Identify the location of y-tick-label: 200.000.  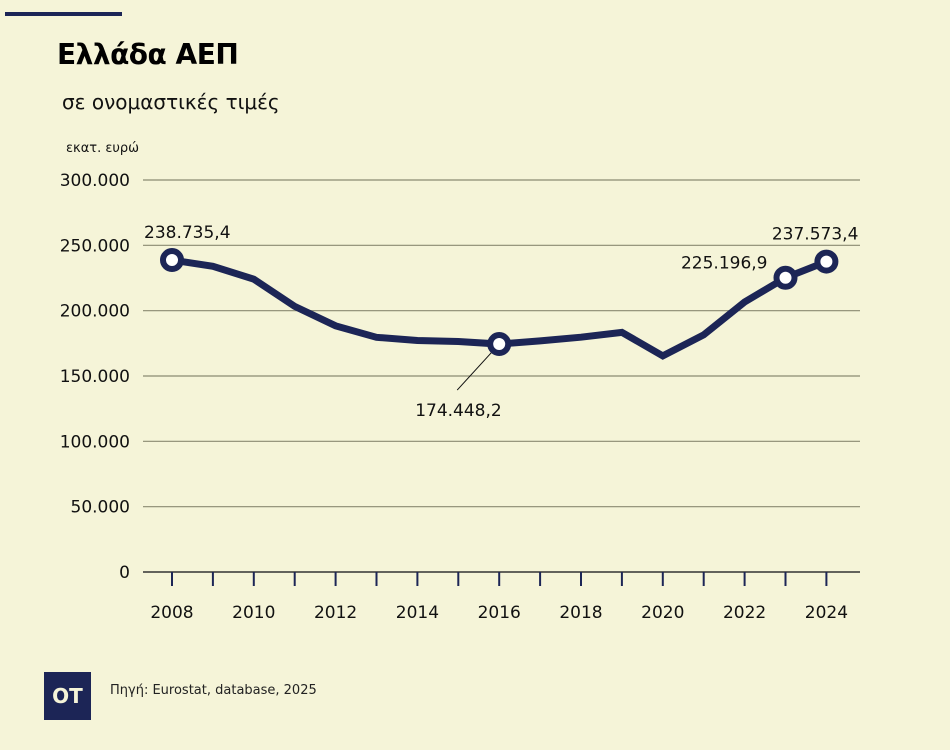
(95, 312).